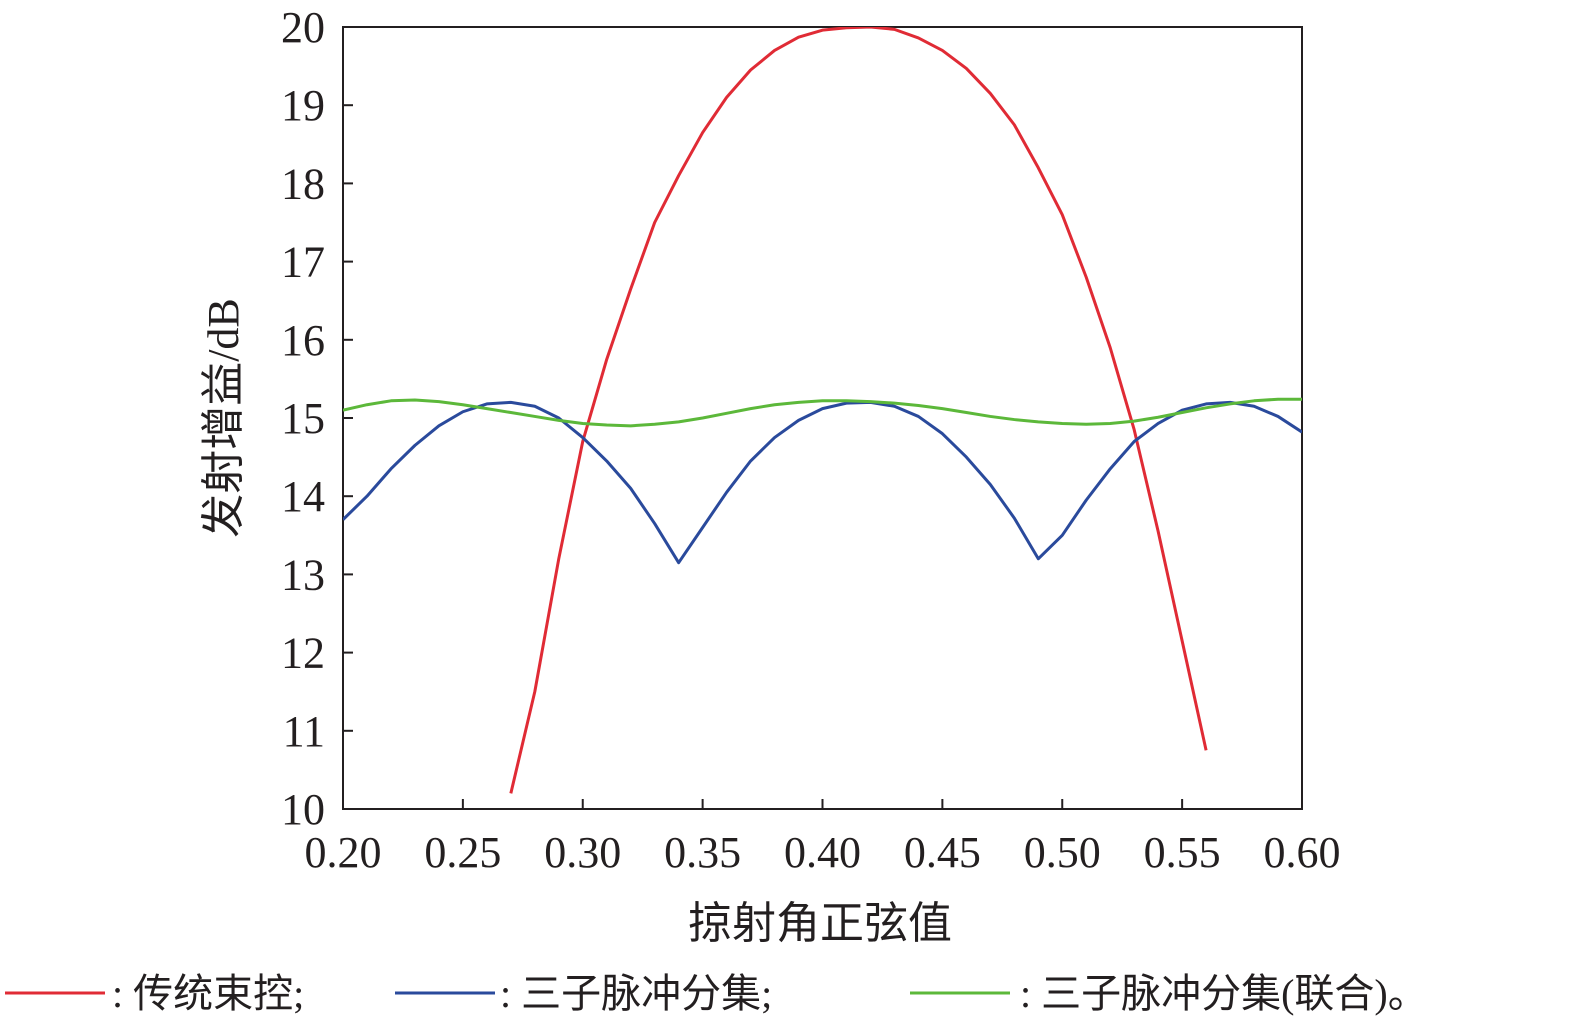  What do you see at coordinates (303, 183) in the screenshot?
I see `y-tick-label: 18` at bounding box center [303, 183].